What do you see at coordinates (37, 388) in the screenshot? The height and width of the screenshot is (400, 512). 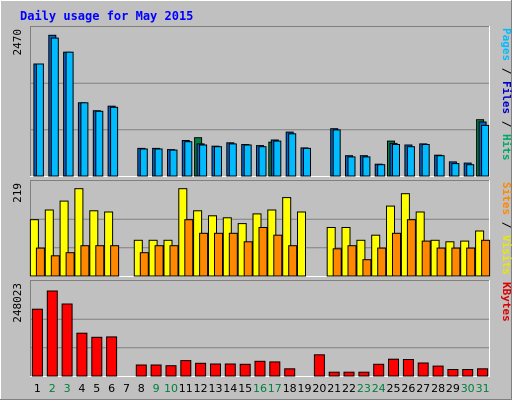 I see `x-tick-label: 1` at bounding box center [37, 388].